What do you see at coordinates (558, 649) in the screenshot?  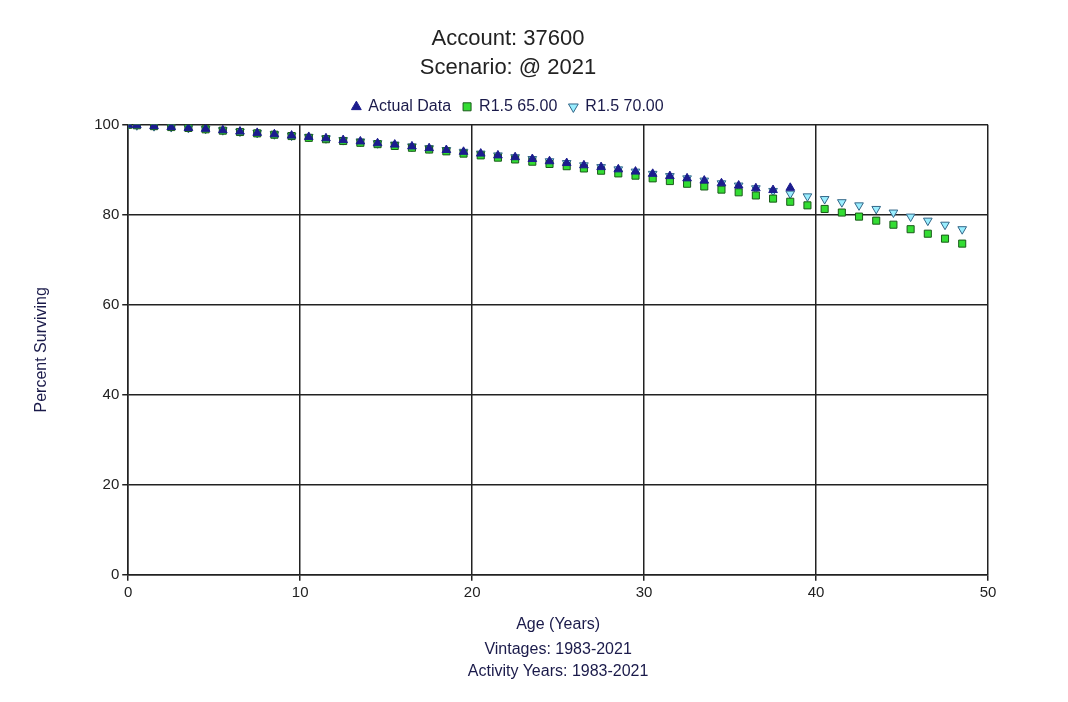 I see `text: Vintages: 1983-2021` at bounding box center [558, 649].